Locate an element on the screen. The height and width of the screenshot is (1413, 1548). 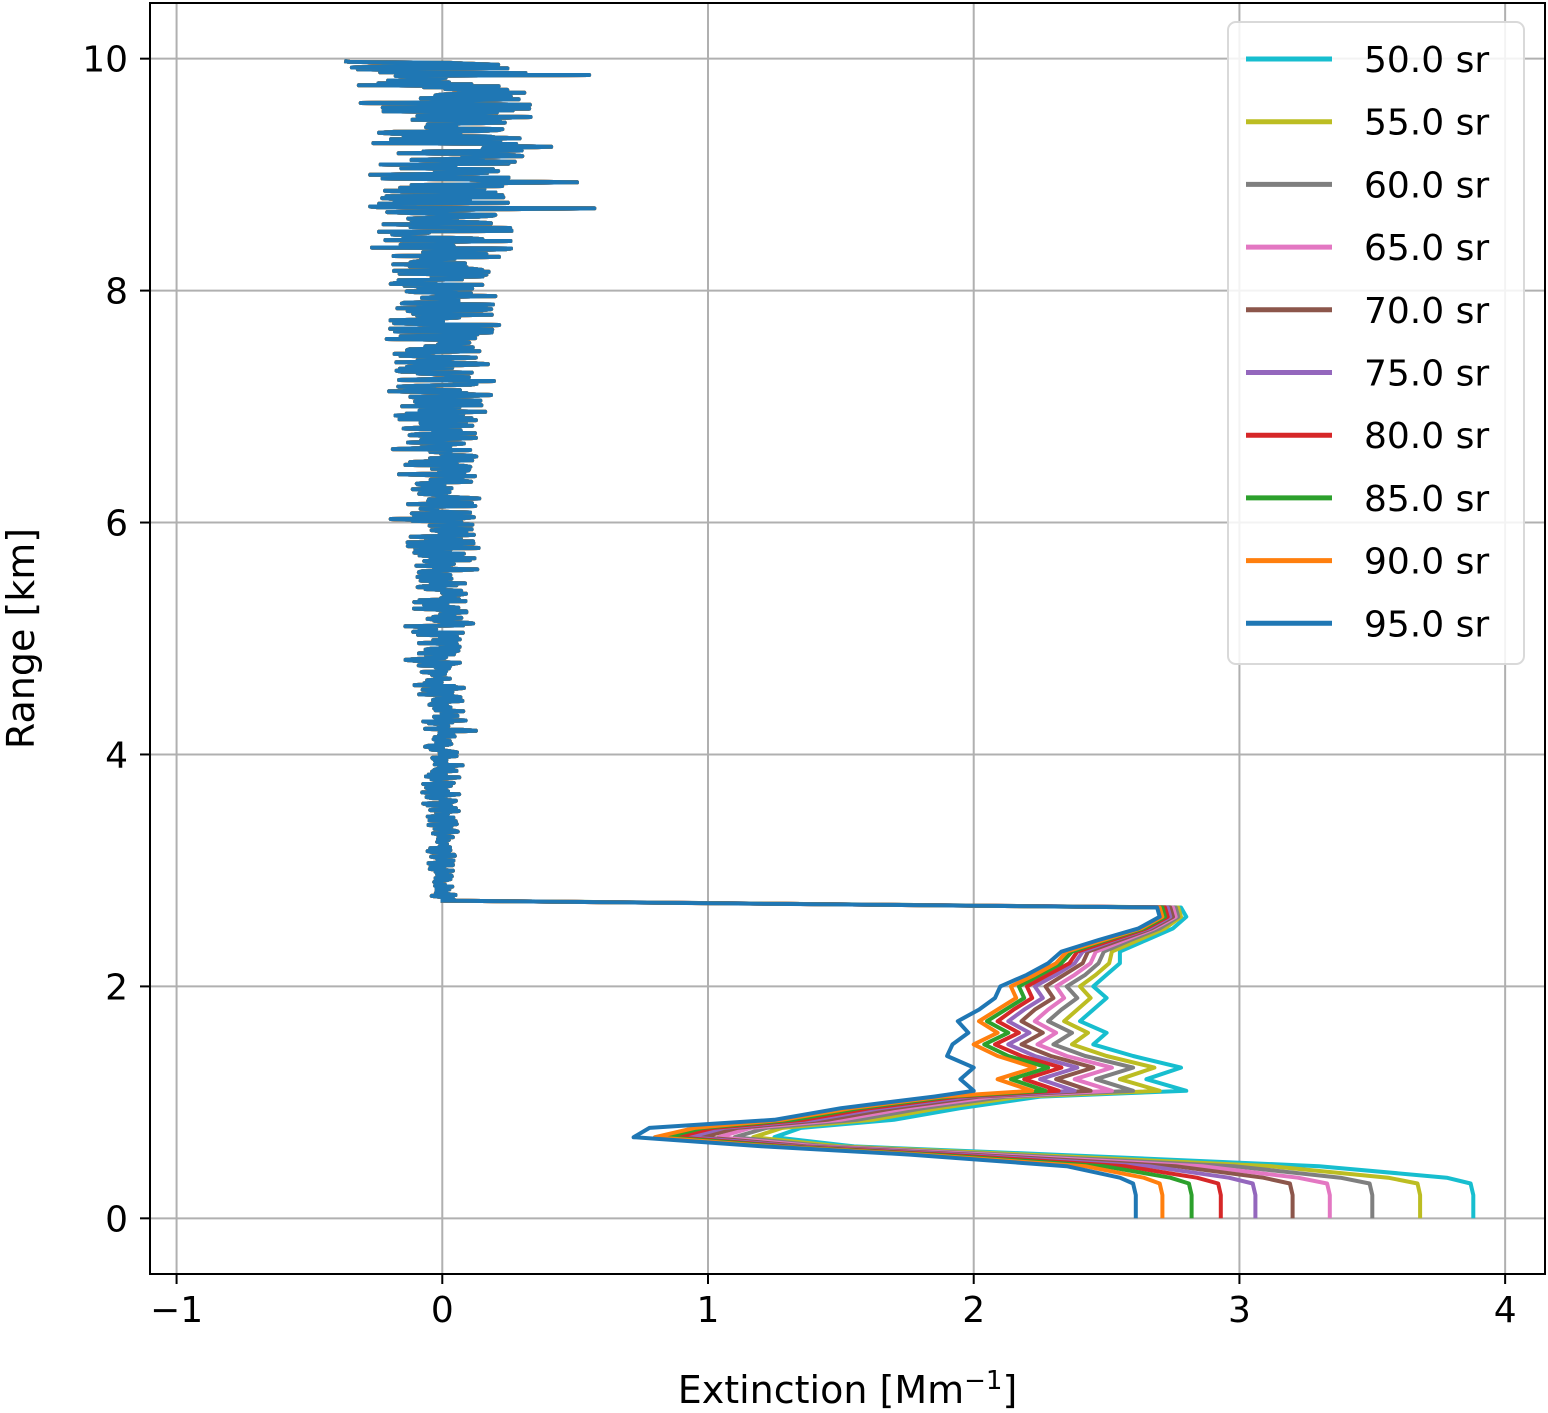
legend-label: 65.0 sr is located at coordinates (1426, 248).